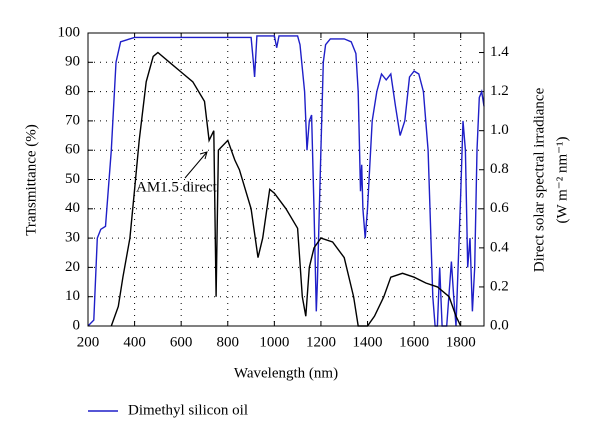 The height and width of the screenshot is (445, 600). I want to click on y-tick-label: 100, so click(69, 32).